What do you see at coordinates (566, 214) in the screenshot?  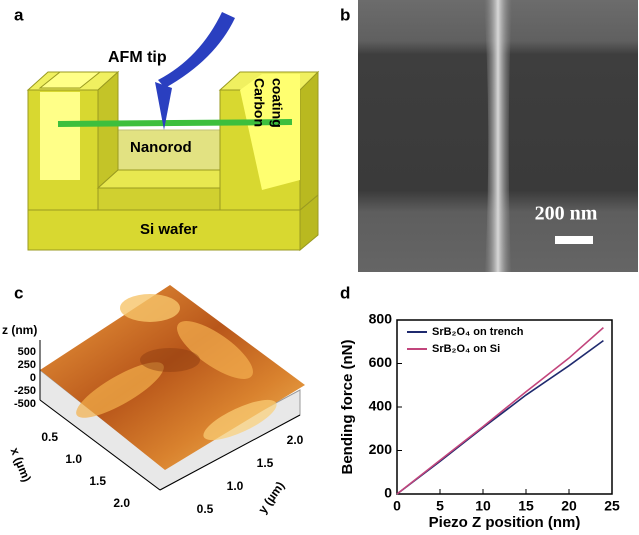 I see `scale-label: 200 nm` at bounding box center [566, 214].